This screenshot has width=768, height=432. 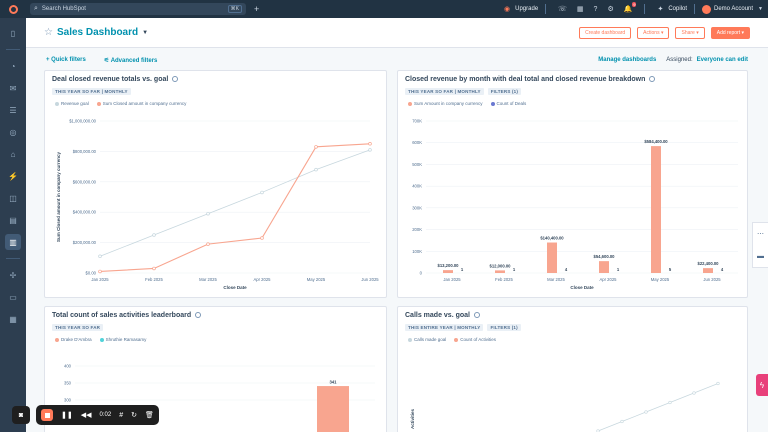 I want to click on date-range-tag: THIS YEAR SO FAR, so click(x=78, y=327).